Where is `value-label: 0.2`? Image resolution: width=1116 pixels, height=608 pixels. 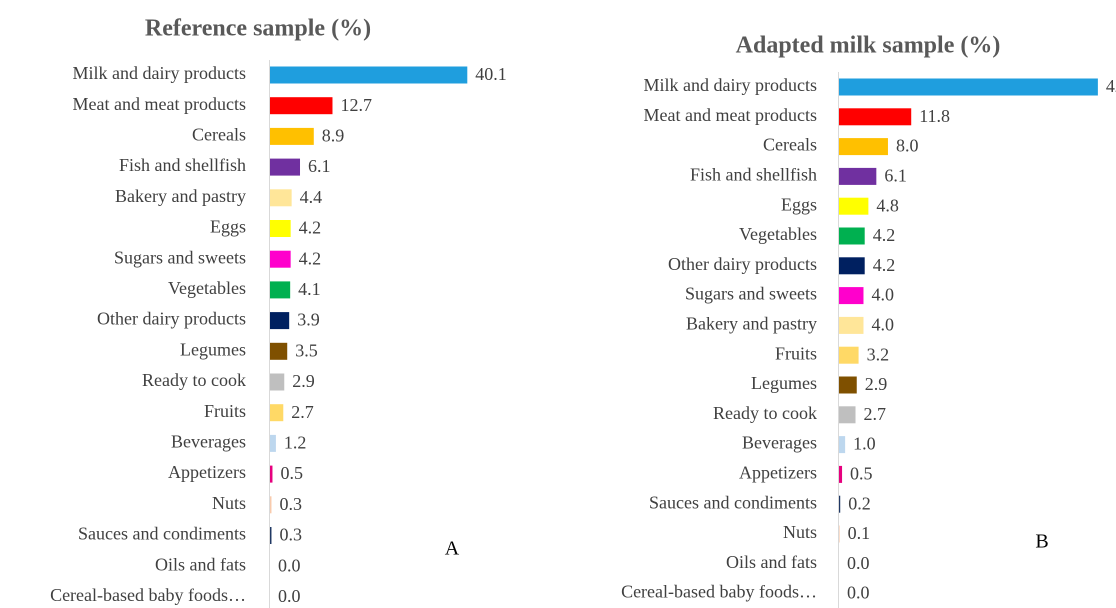 value-label: 0.2 is located at coordinates (859, 503).